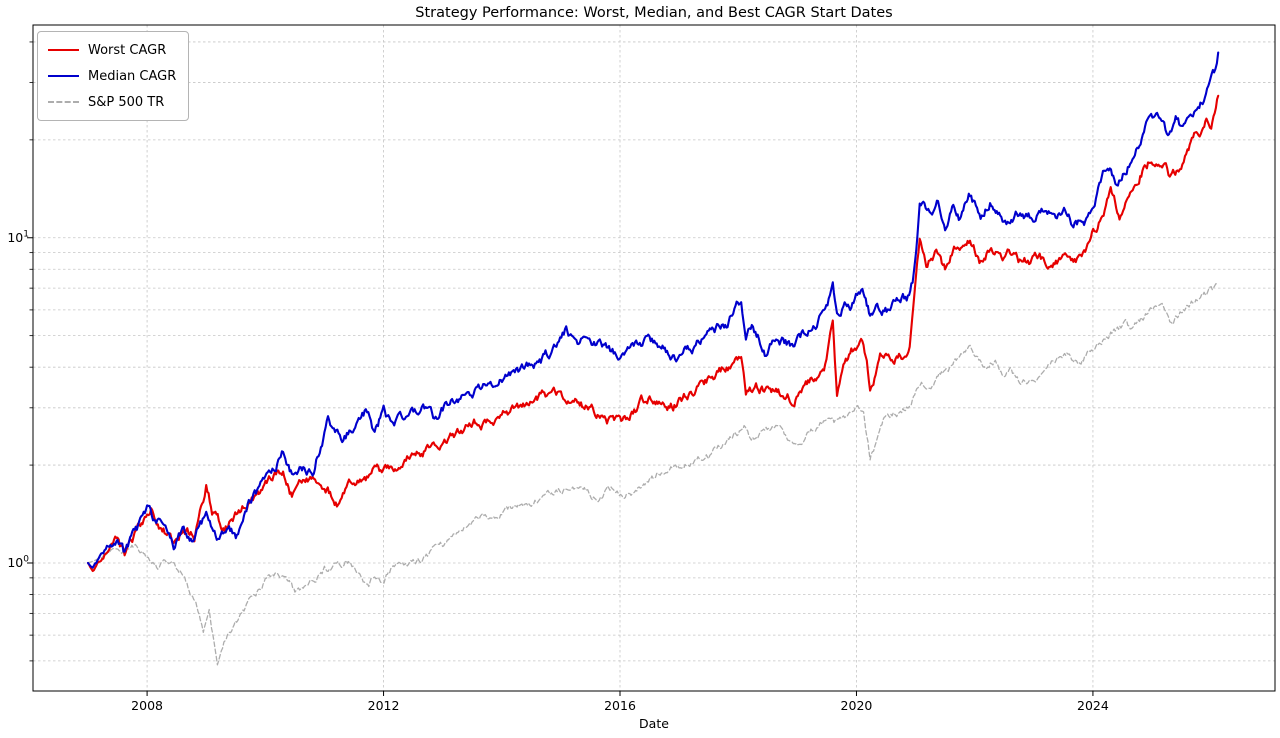 This screenshot has height=738, width=1280. Describe the element at coordinates (857, 705) in the screenshot. I see `x-tick-label: 2020` at that location.